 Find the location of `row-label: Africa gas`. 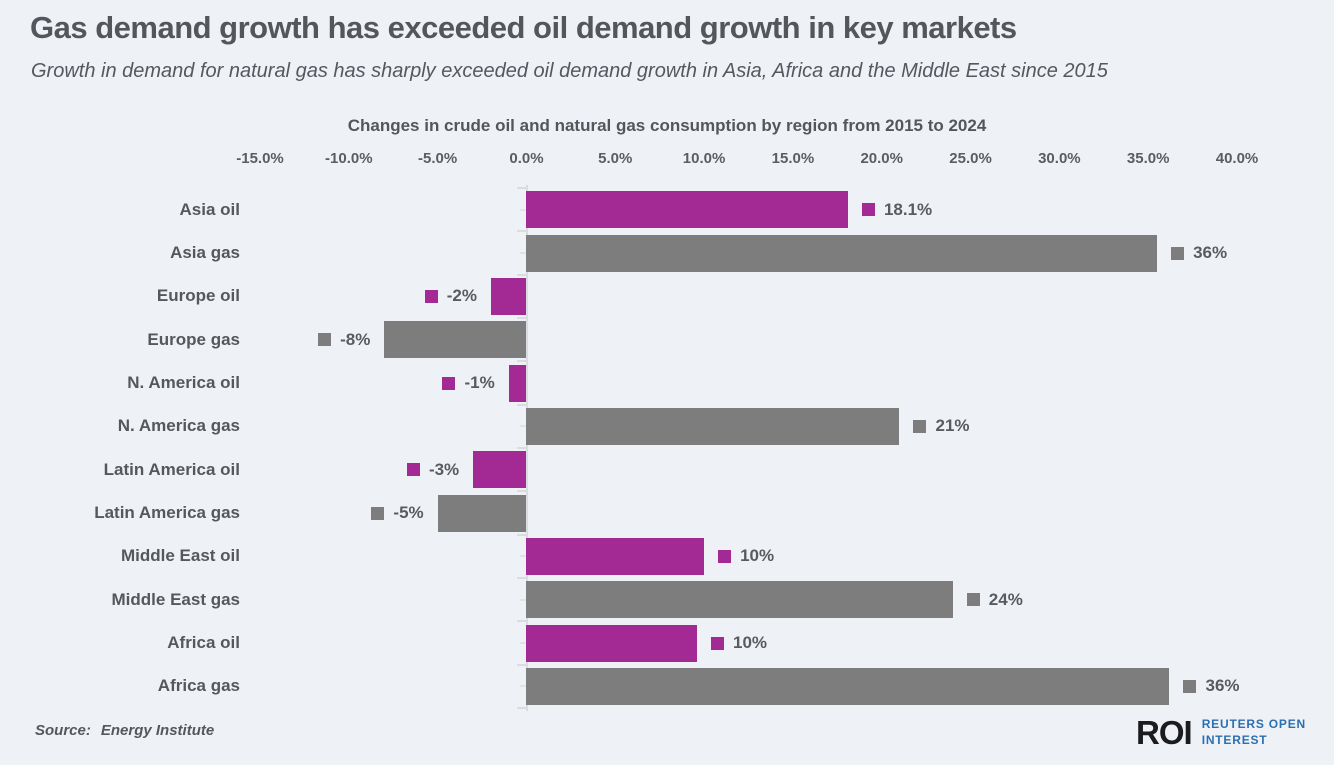

row-label: Africa gas is located at coordinates (198, 686).